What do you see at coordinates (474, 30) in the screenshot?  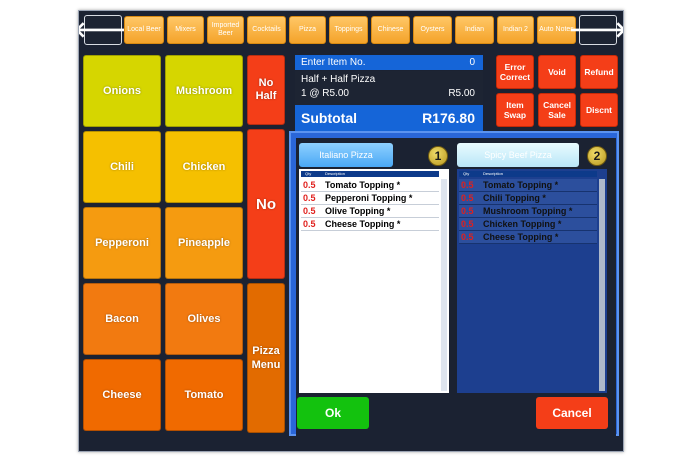 I see `category-tab-indian: Indian` at bounding box center [474, 30].